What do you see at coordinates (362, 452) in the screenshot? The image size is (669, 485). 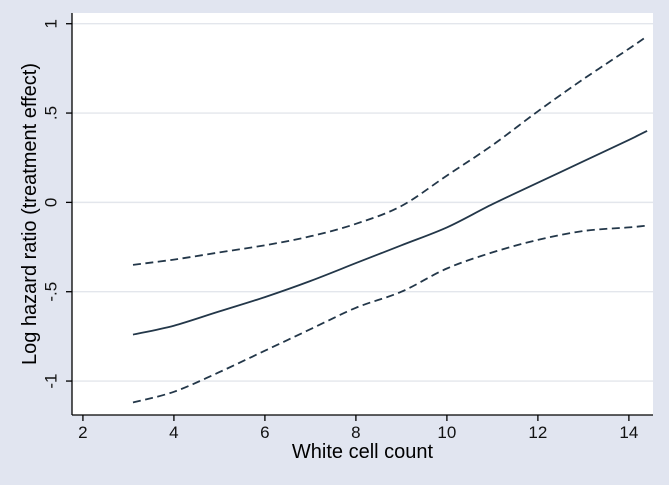 I see `x-axis-title: White cell count` at bounding box center [362, 452].